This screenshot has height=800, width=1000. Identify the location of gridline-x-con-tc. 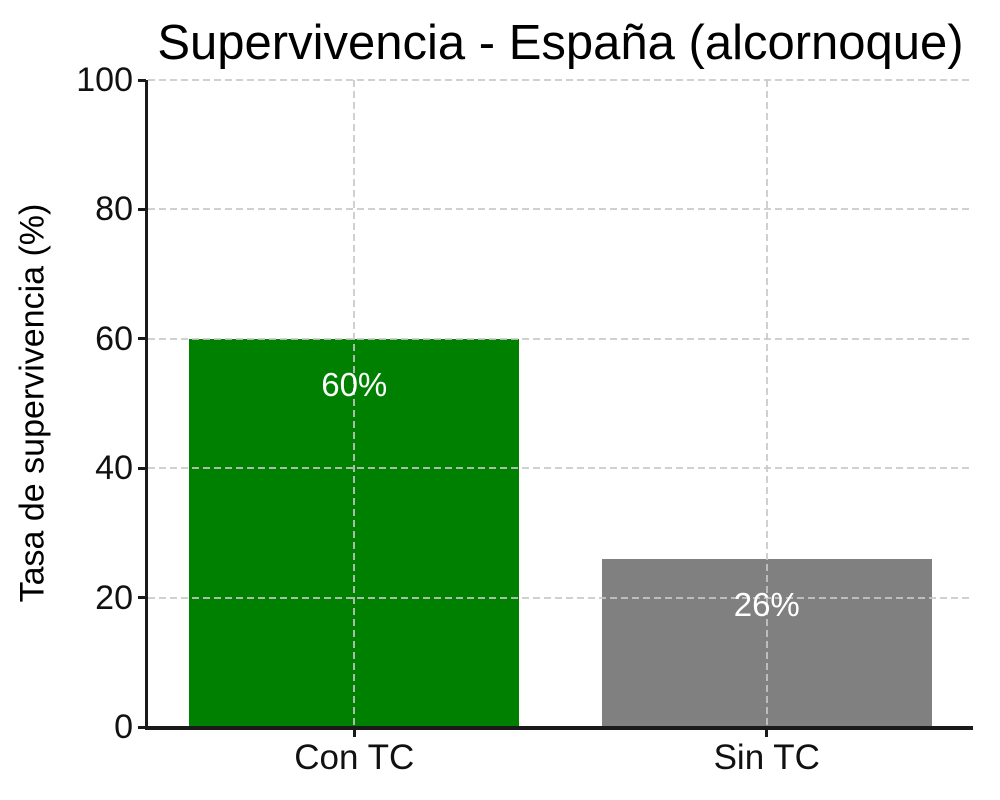
(354, 403).